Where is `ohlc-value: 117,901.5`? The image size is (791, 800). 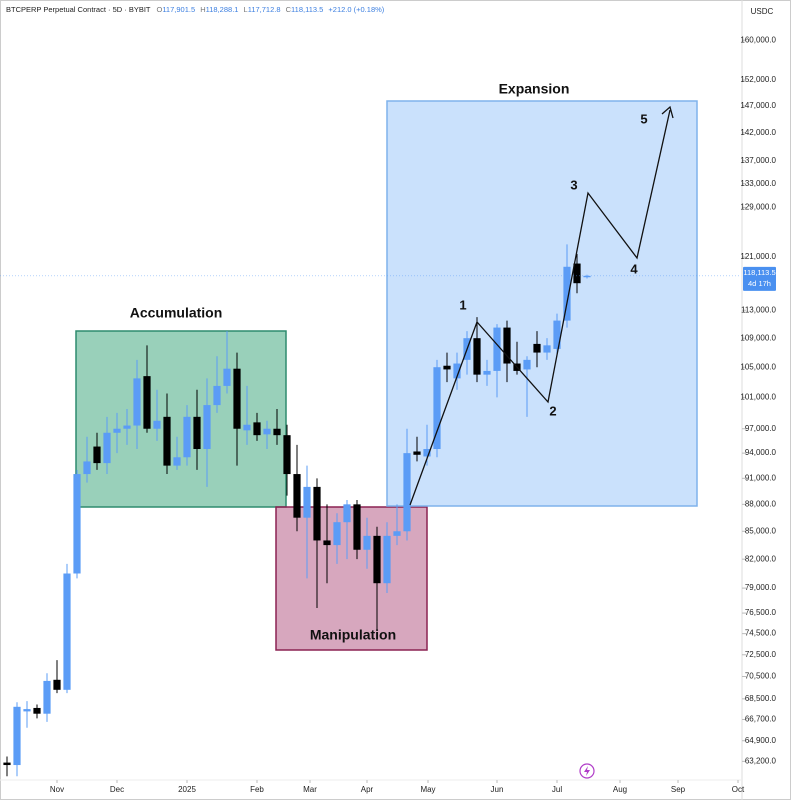 ohlc-value: 117,901.5 is located at coordinates (178, 9).